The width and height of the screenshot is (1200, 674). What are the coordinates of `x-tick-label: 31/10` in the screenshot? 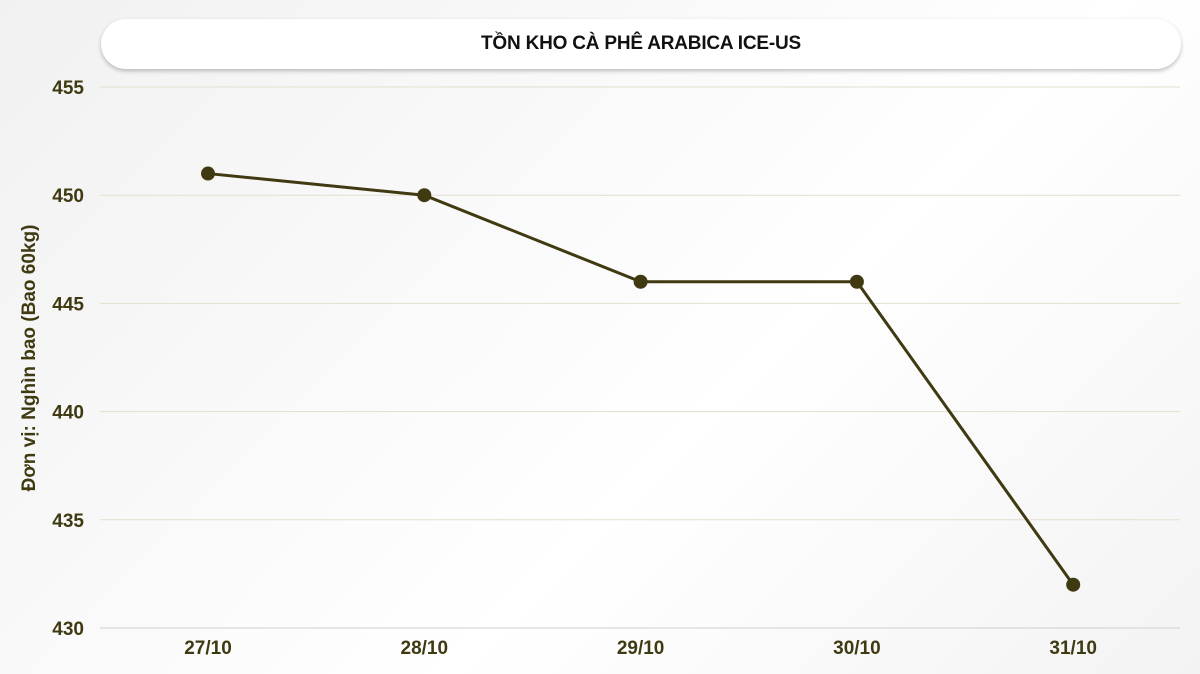 It's located at (1073, 648).